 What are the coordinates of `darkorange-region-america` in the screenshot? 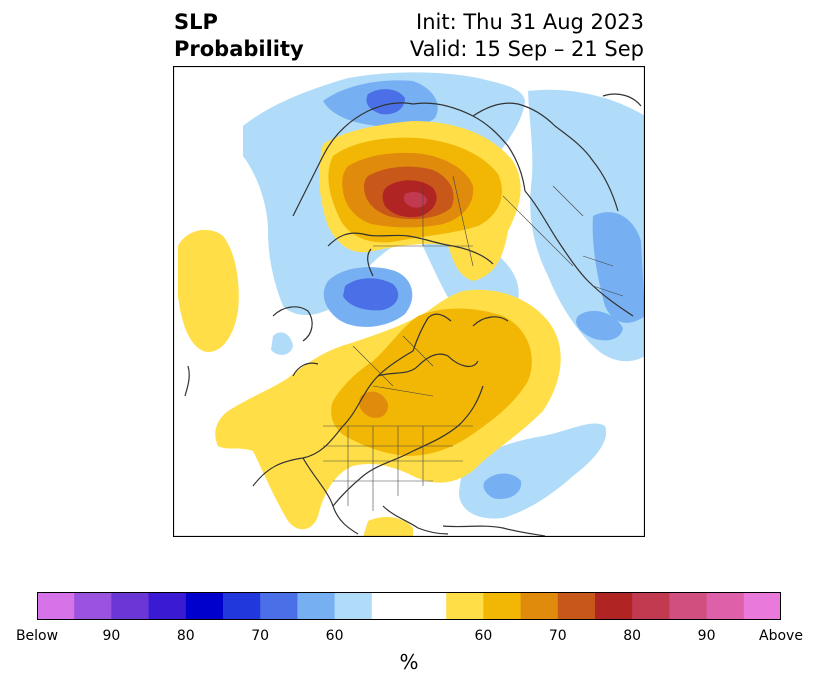 It's located at (374, 404).